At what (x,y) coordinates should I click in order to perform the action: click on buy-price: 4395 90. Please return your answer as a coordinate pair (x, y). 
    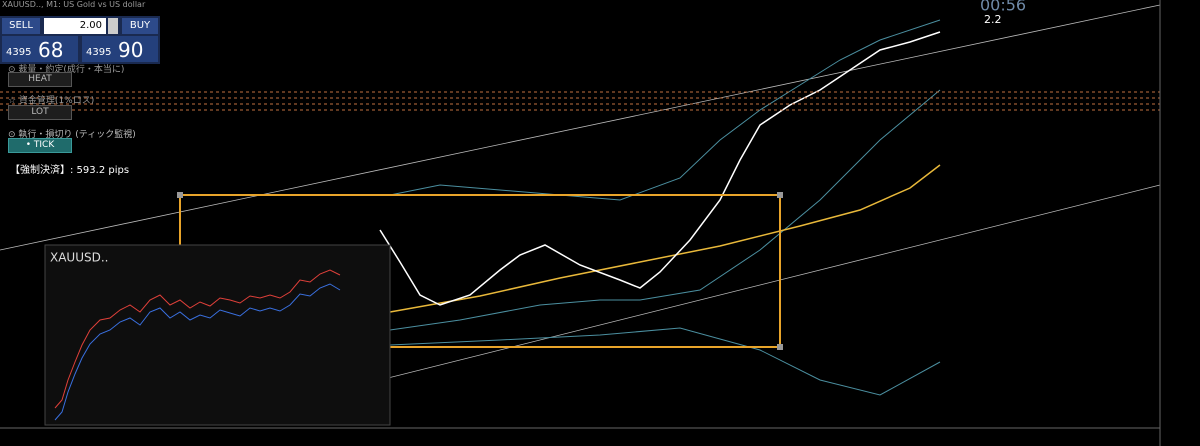
    Looking at the image, I should click on (120, 49).